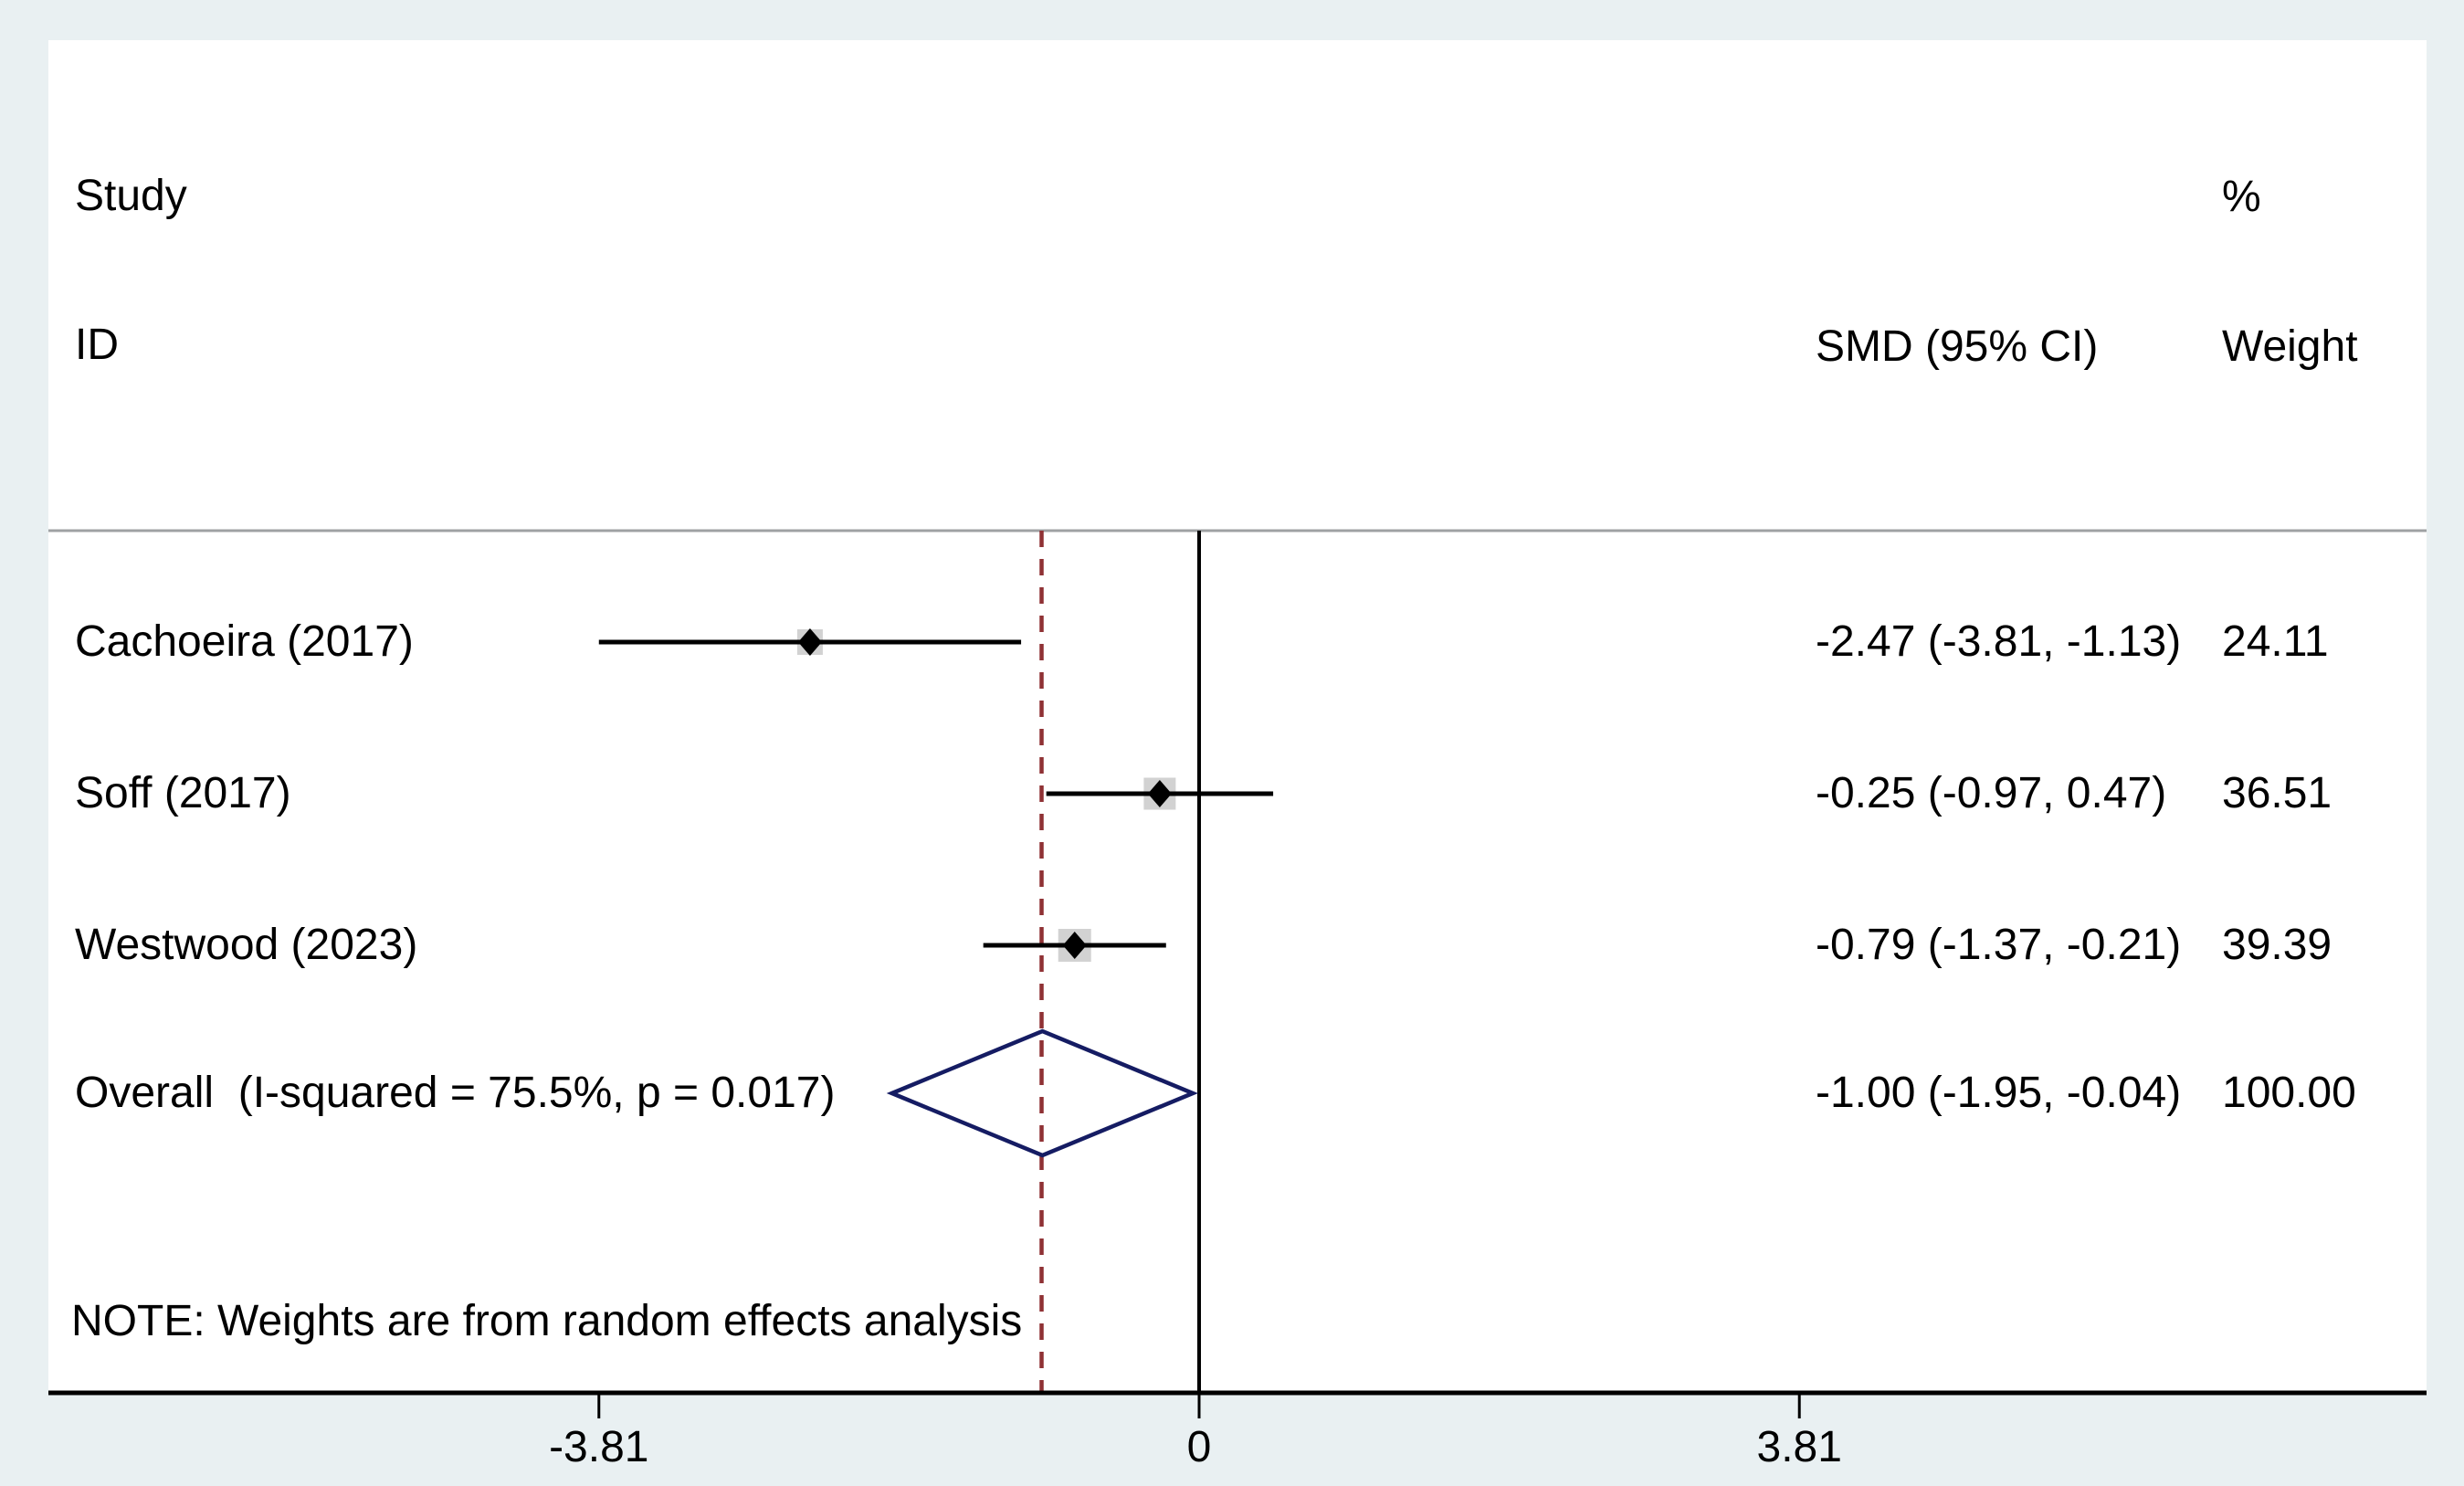 Image resolution: width=2464 pixels, height=1486 pixels. What do you see at coordinates (245, 641) in the screenshot?
I see `study-label: Cachoeira (2017)` at bounding box center [245, 641].